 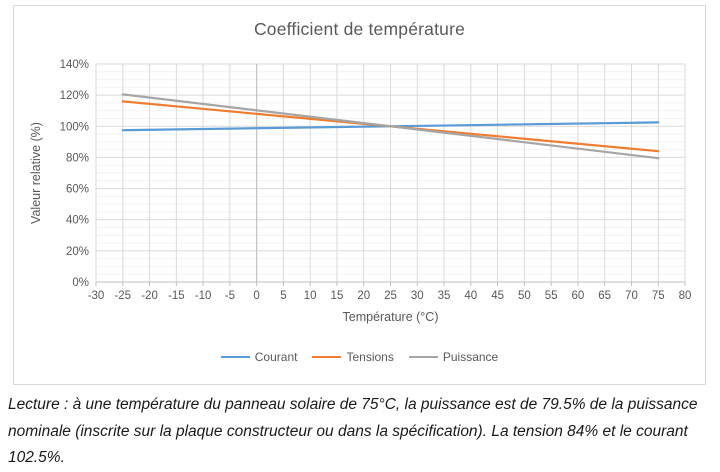 What do you see at coordinates (370, 357) in the screenshot?
I see `legend-label: Tensions` at bounding box center [370, 357].